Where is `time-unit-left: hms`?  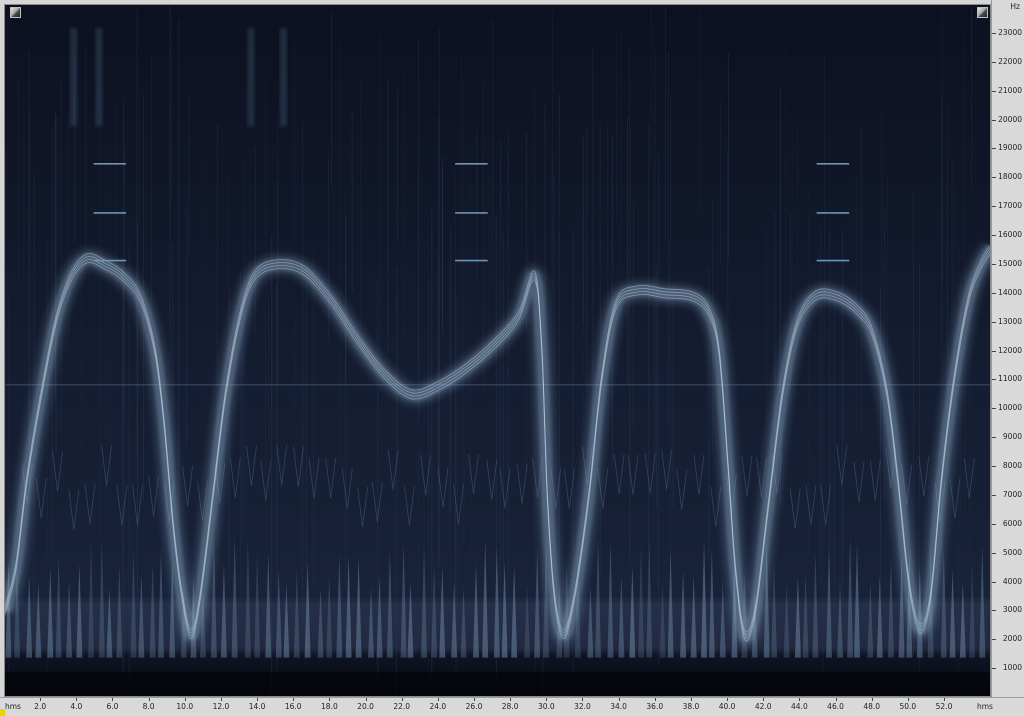 time-unit-left: hms is located at coordinates (13, 706).